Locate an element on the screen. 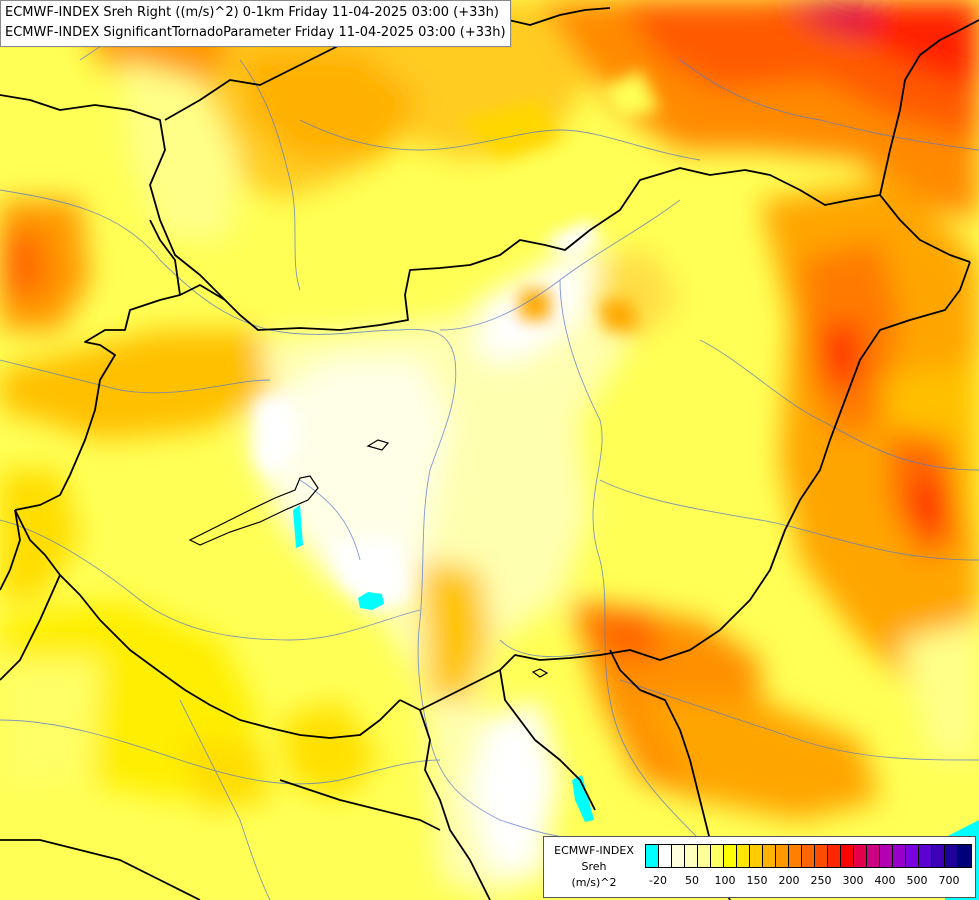 This screenshot has width=979, height=900. legend-tick-label: -20 is located at coordinates (658, 880).